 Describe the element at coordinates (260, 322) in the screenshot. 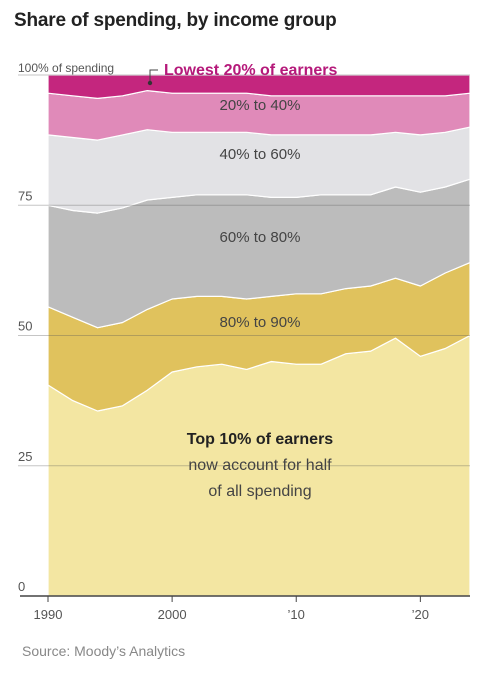

I see `band-label-80-to-90-: 80% to 90%` at that location.